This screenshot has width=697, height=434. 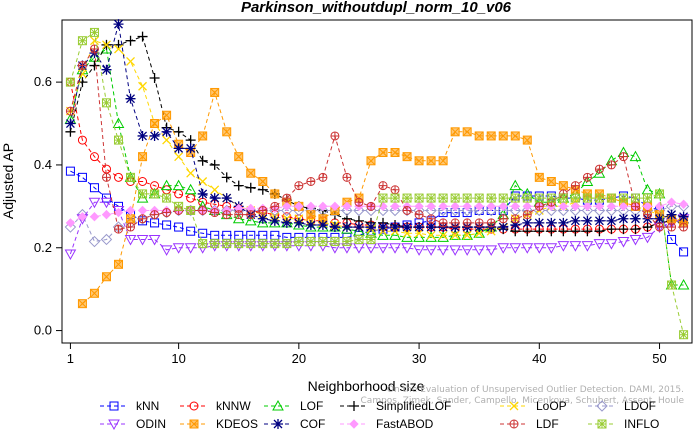 I want to click on legend-label: LDOF, so click(x=640, y=406).